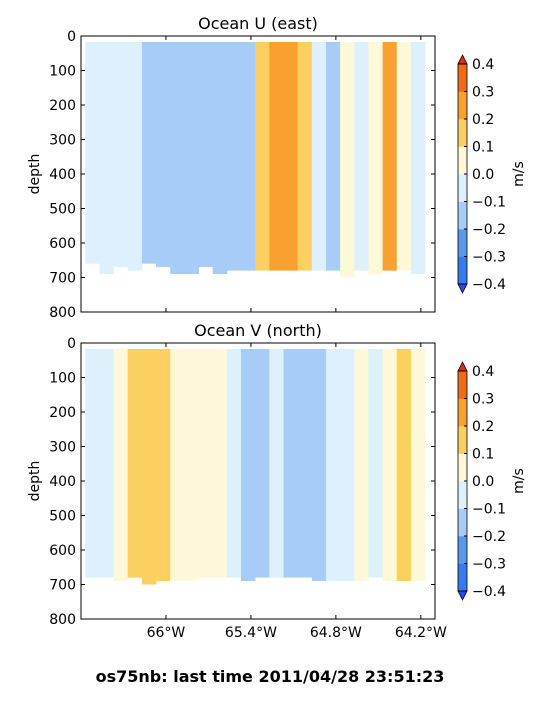 The height and width of the screenshot is (720, 540). I want to click on colorbar: 0.4 0.3 0.2 0.1 0.0 −0.1 −0.2 −0.3 −0.4 m/s, so click(492, 174).